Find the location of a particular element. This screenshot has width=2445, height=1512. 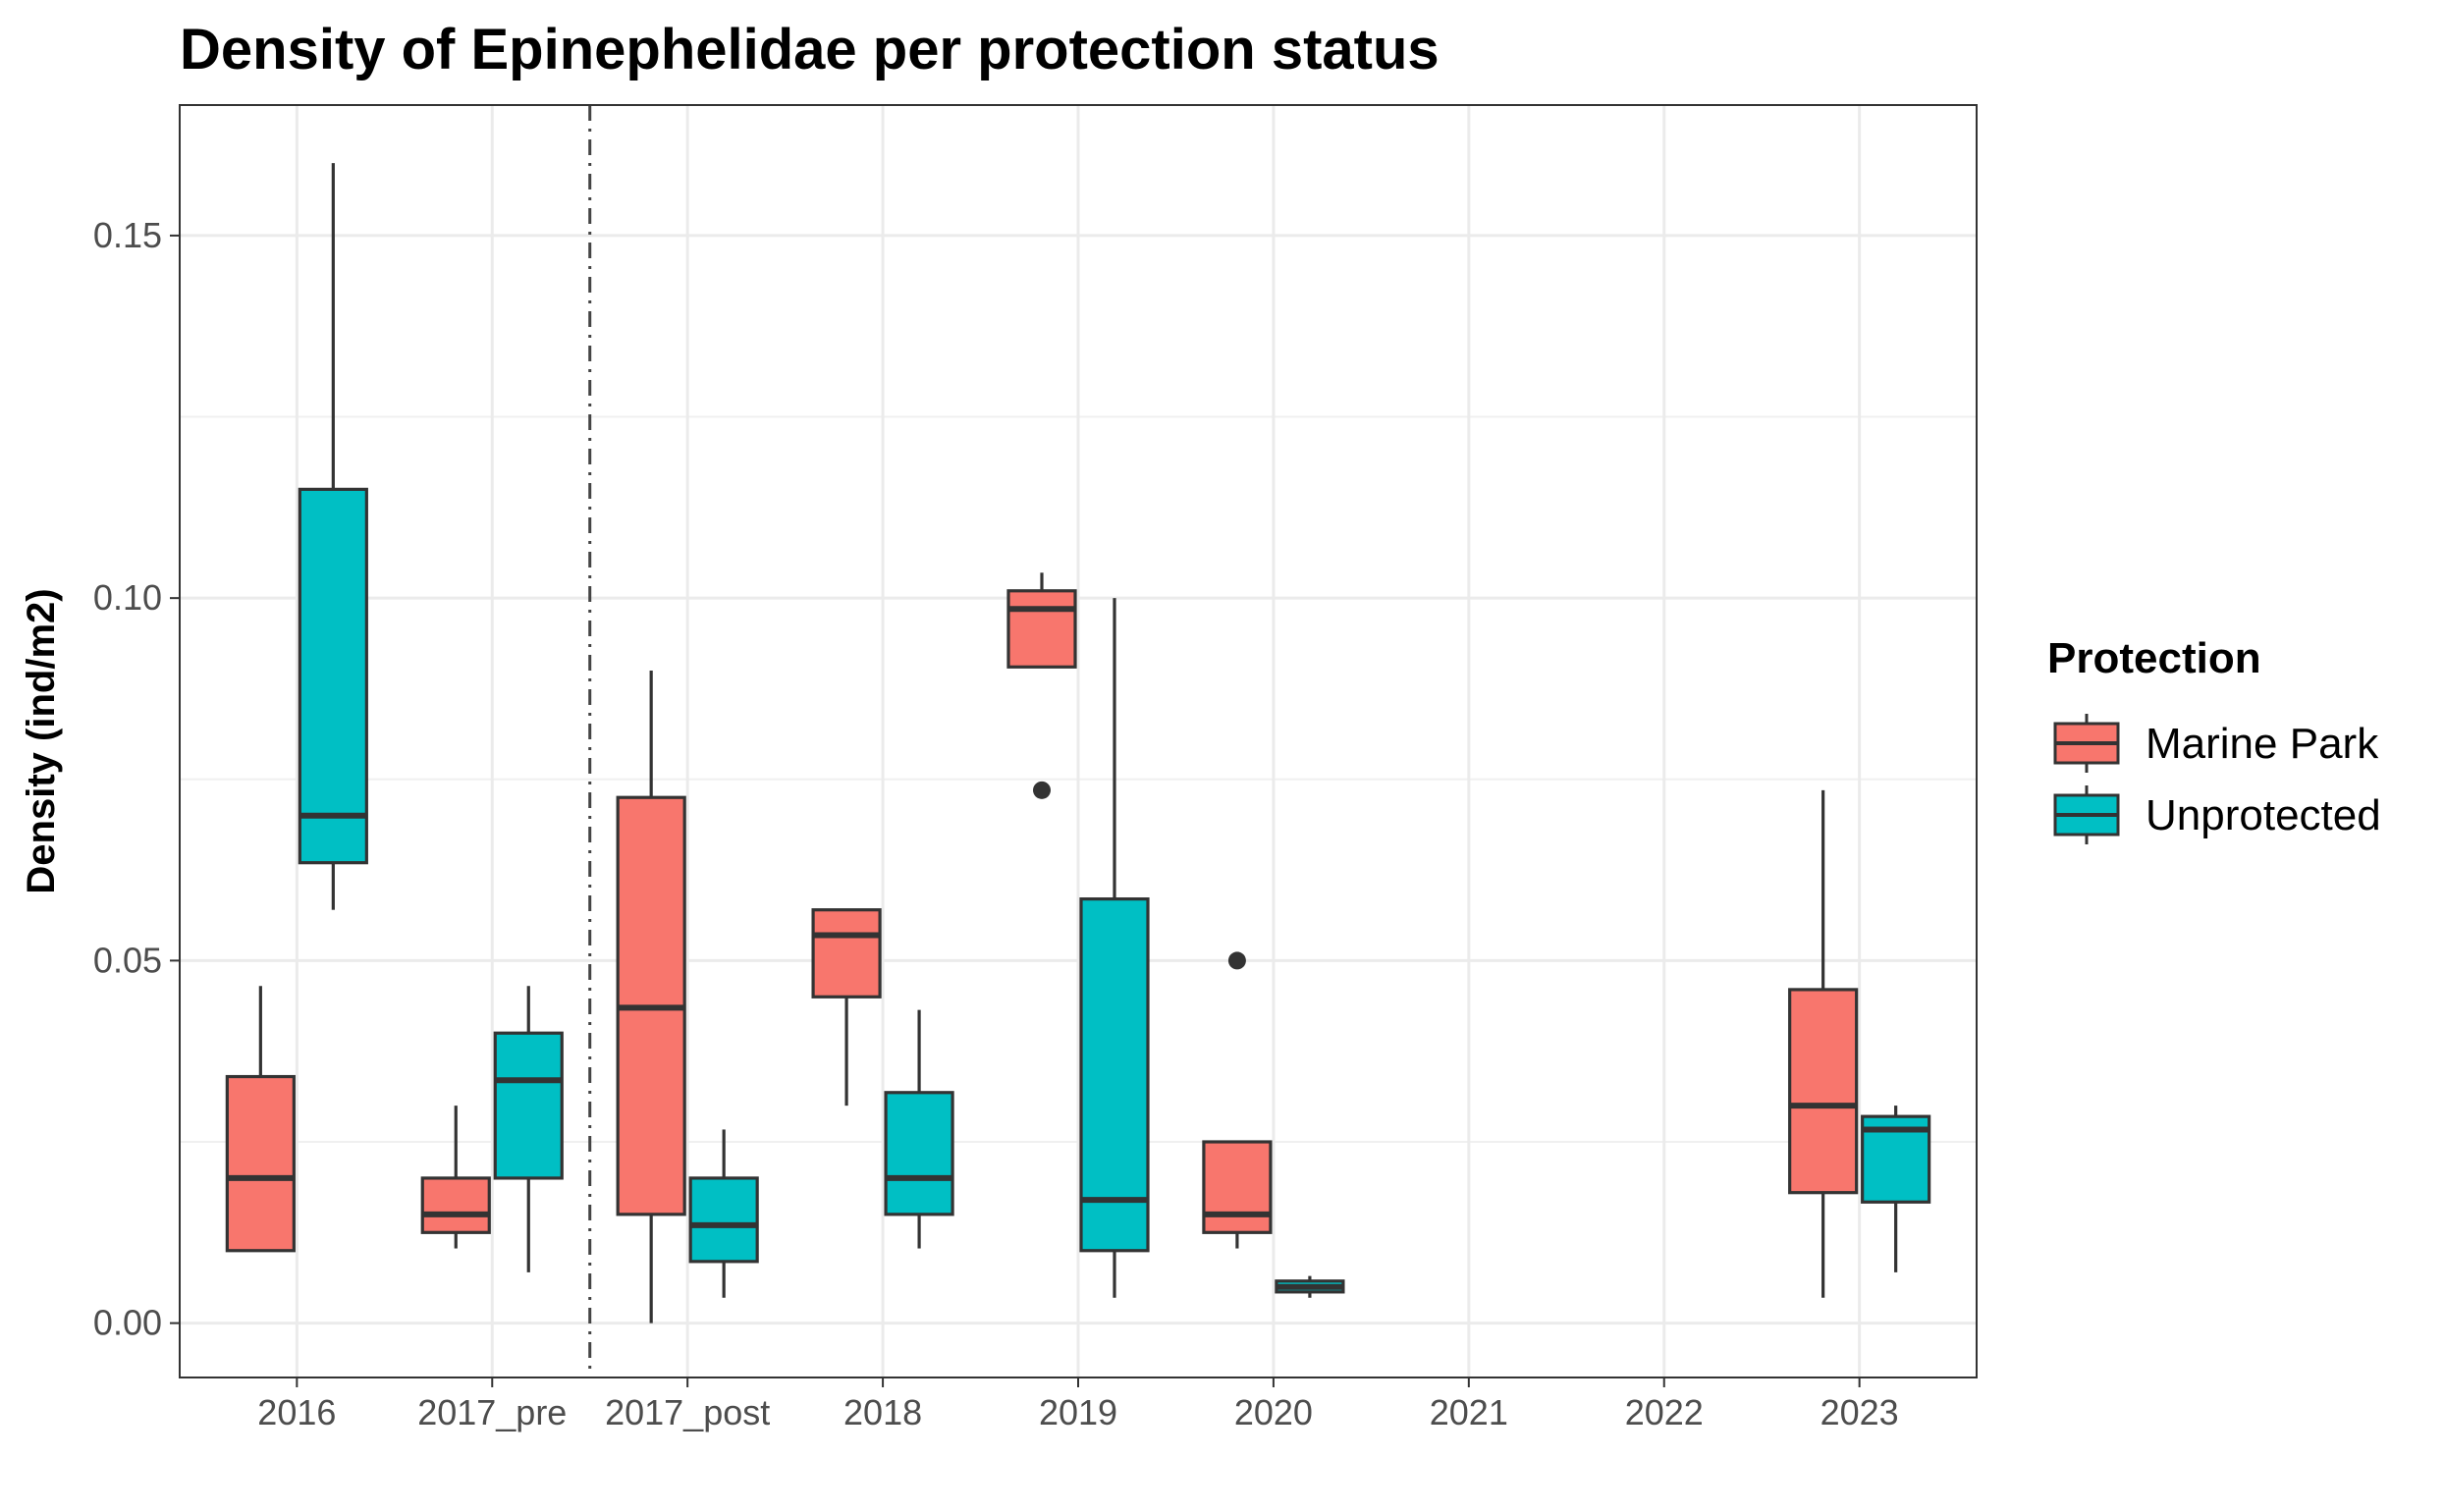

x-tick-label: 2018 is located at coordinates (882, 1412).